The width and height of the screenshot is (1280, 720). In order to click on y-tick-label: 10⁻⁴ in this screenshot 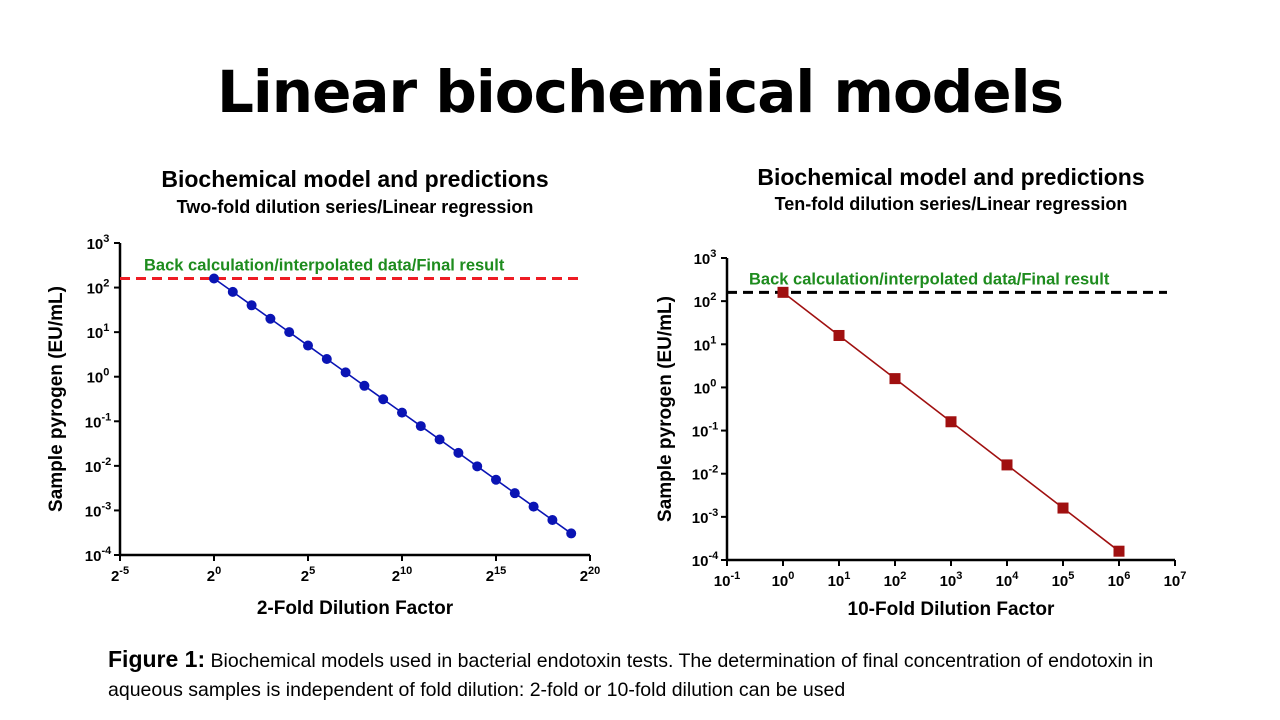, I will do `click(705, 560)`.